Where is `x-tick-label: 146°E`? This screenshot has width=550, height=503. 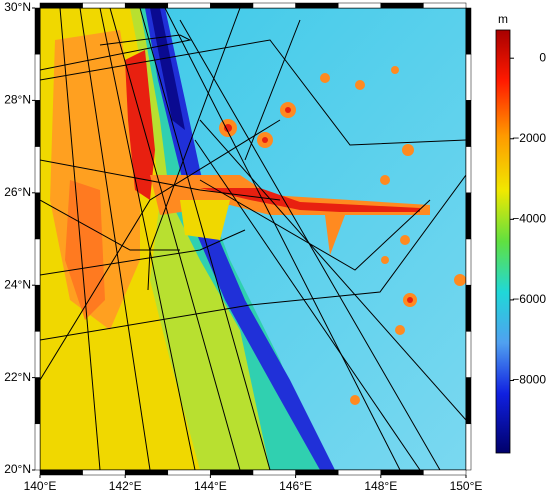
x-tick-label: 146°E is located at coordinates (295, 486).